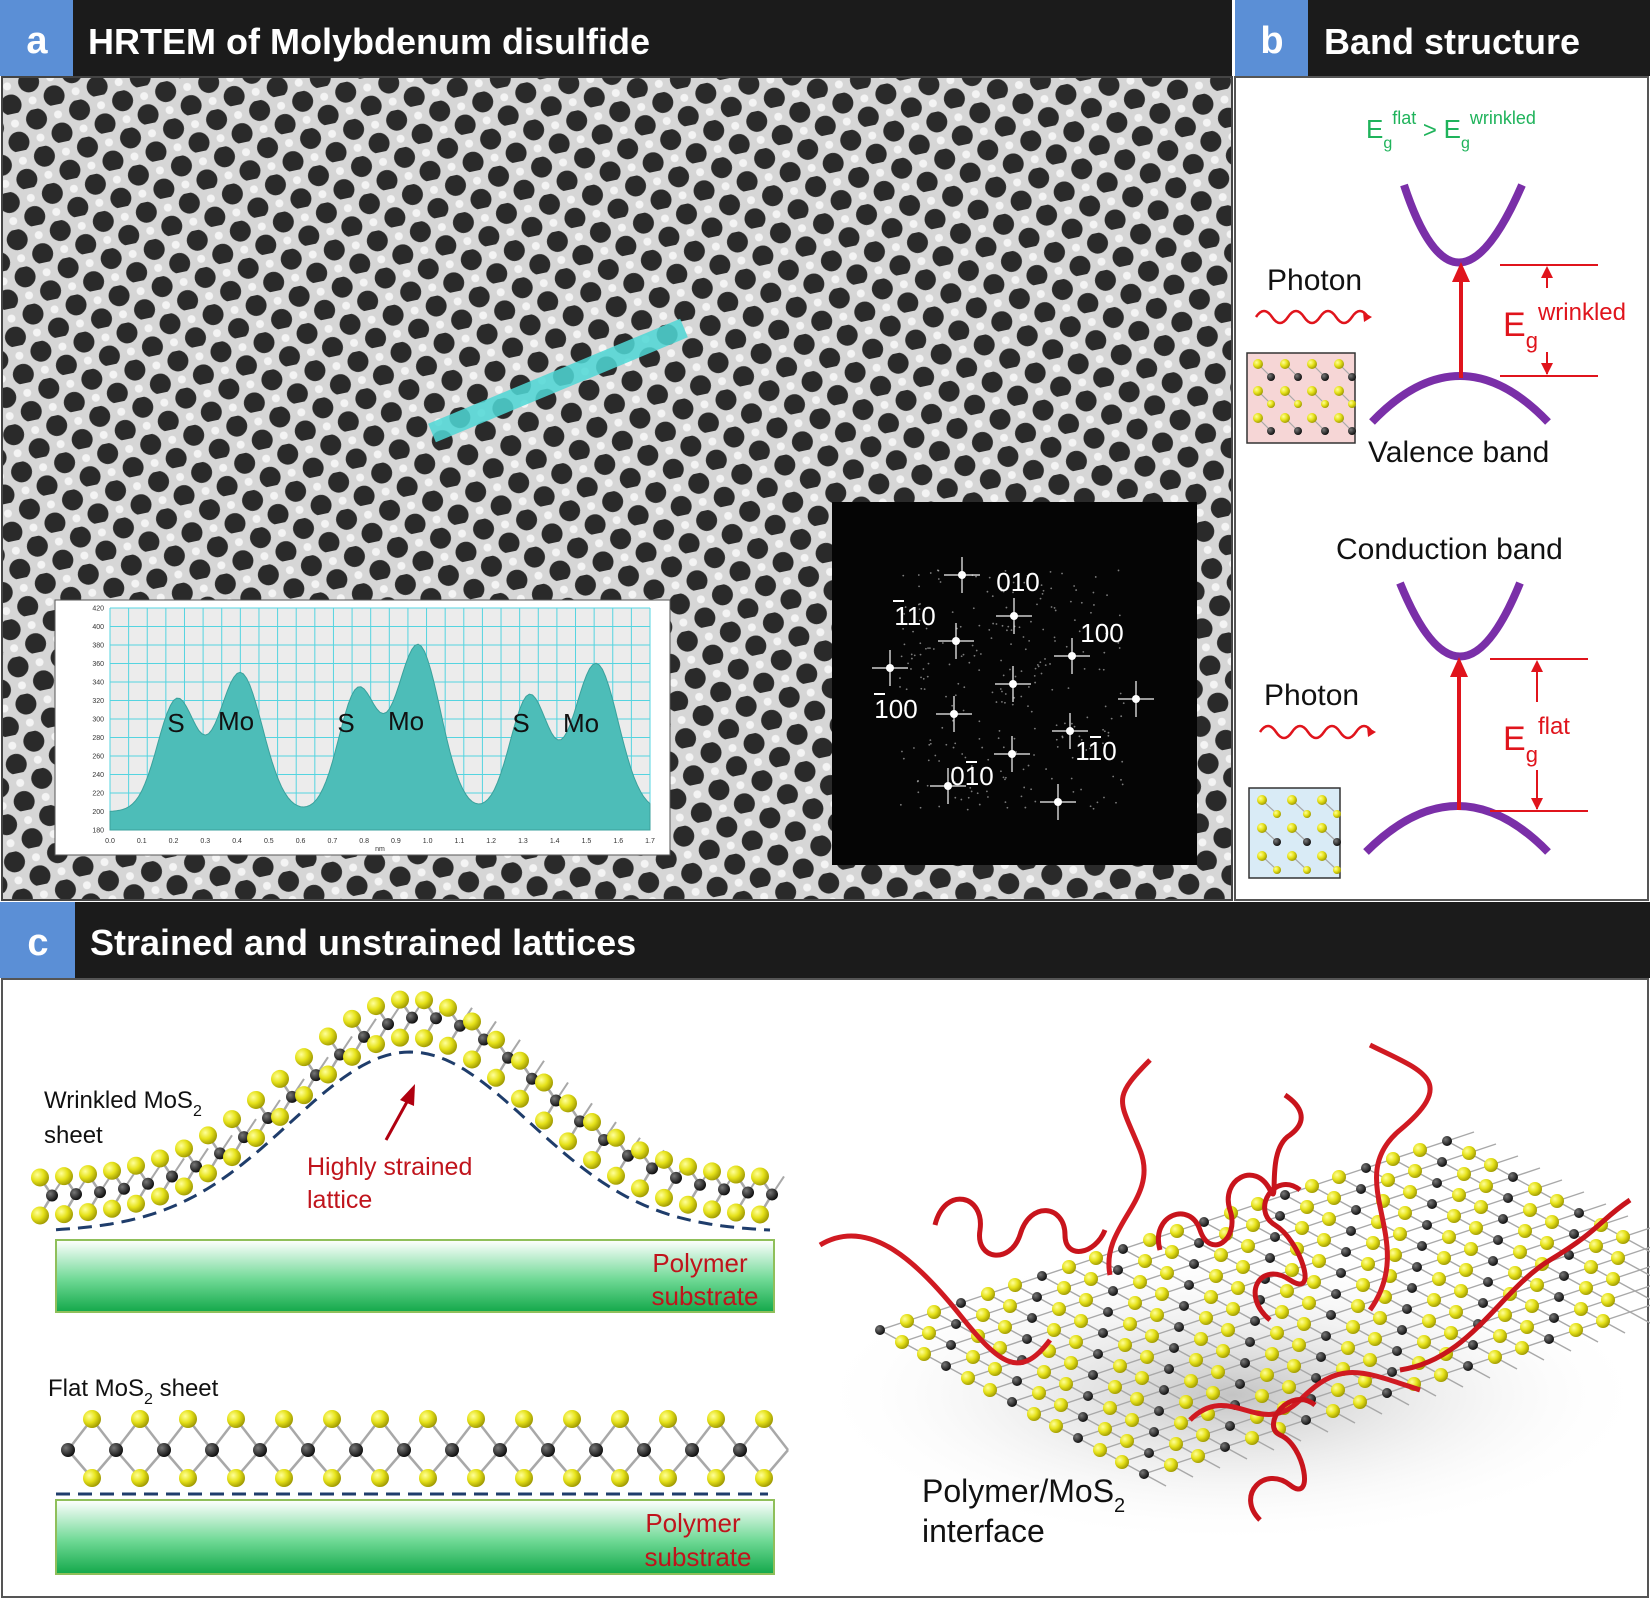 The height and width of the screenshot is (1599, 1650). I want to click on panel-b-title: Band structure, so click(1452, 41).